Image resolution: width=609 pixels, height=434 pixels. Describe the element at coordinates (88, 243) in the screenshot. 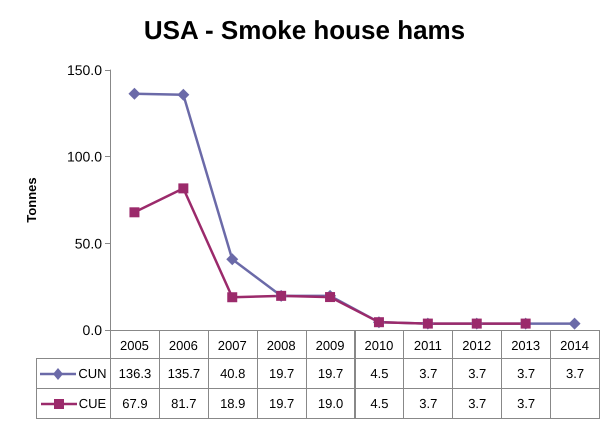

I see `y-tick-label: 50.0` at that location.